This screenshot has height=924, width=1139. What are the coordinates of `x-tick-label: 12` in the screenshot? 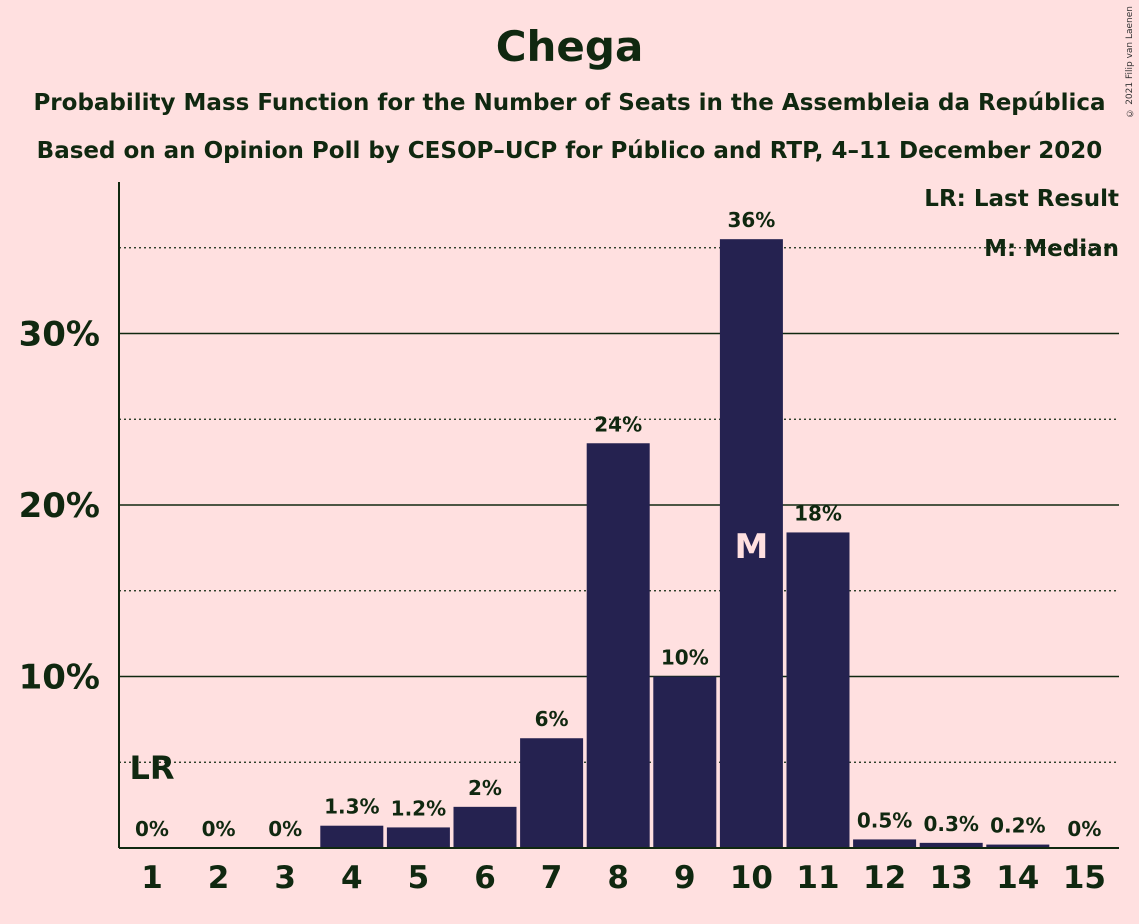 It's located at (884, 878).